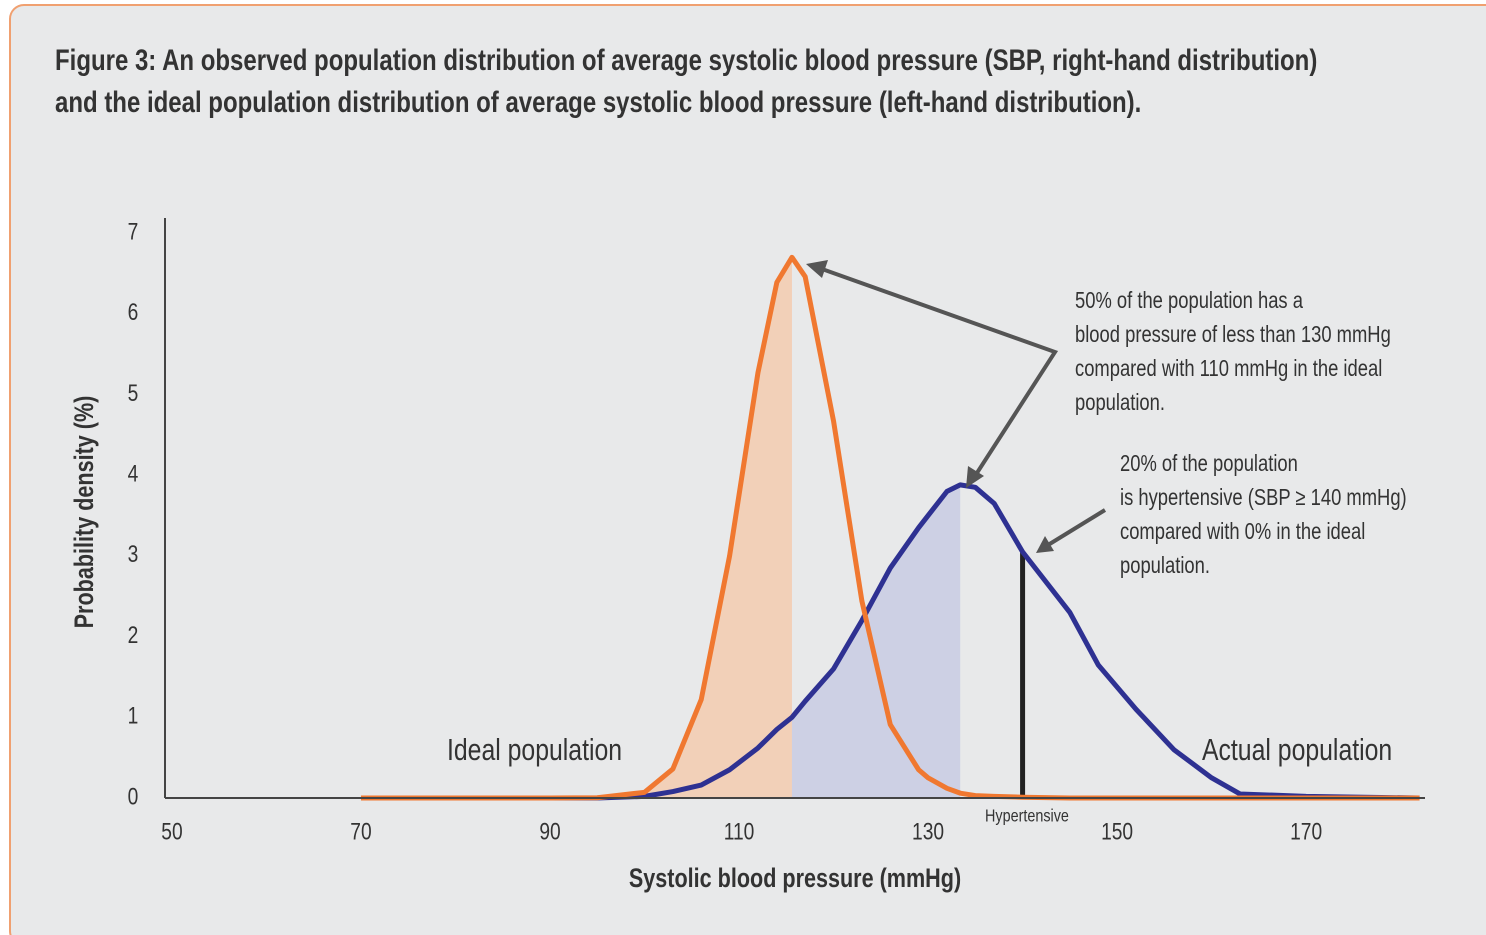 The image size is (1486, 935). What do you see at coordinates (85, 512) in the screenshot?
I see `y-axis-title: Probability density (%)` at bounding box center [85, 512].